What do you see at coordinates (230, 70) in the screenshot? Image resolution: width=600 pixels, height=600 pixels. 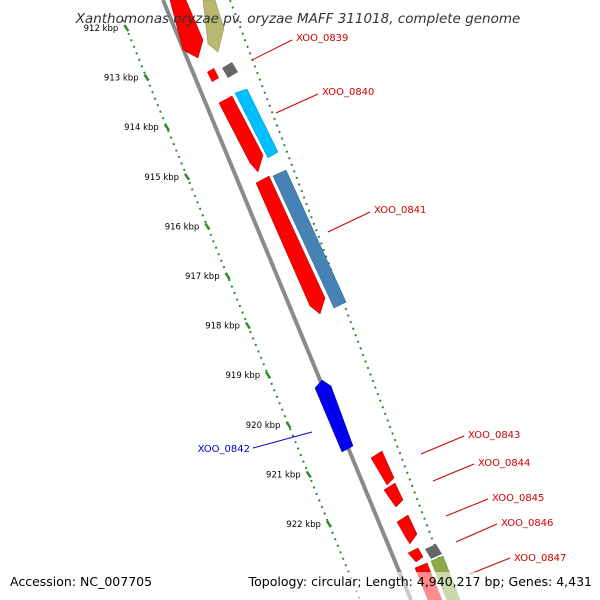 I see `gene-small-gray` at bounding box center [230, 70].